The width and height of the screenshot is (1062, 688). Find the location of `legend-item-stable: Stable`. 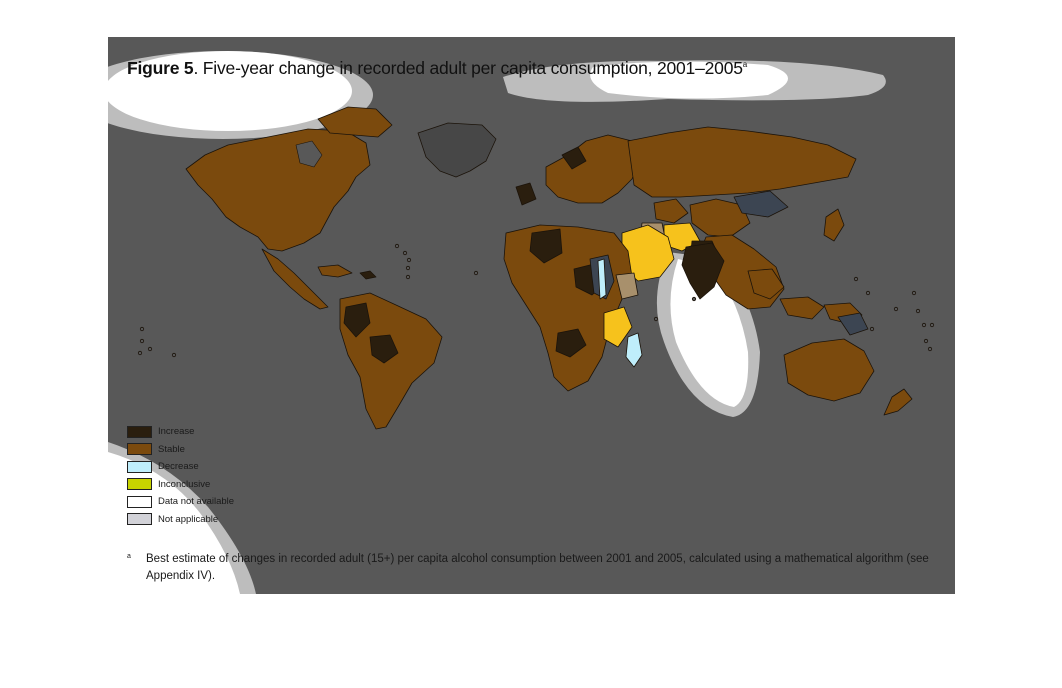

legend-item-stable: Stable is located at coordinates (180, 450).